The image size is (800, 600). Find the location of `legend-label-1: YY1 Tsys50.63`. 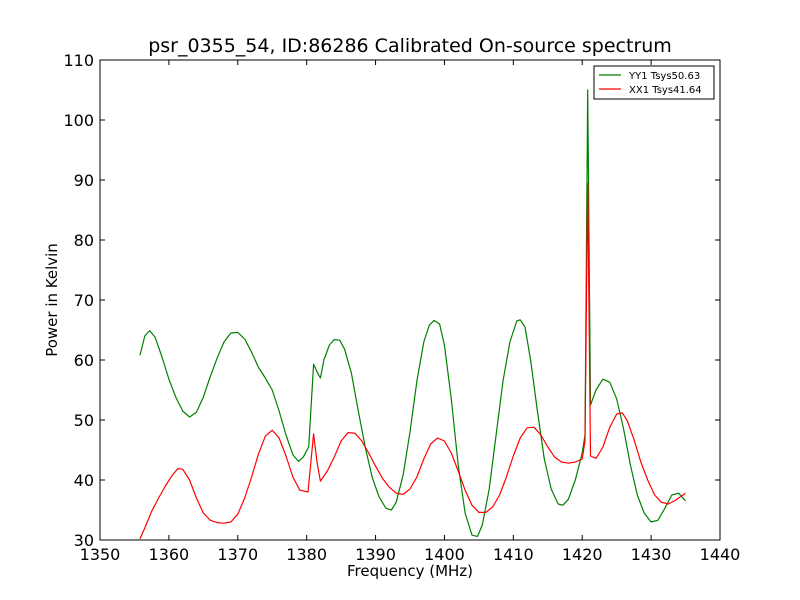

legend-label-1: YY1 Tsys50.63 is located at coordinates (664, 76).